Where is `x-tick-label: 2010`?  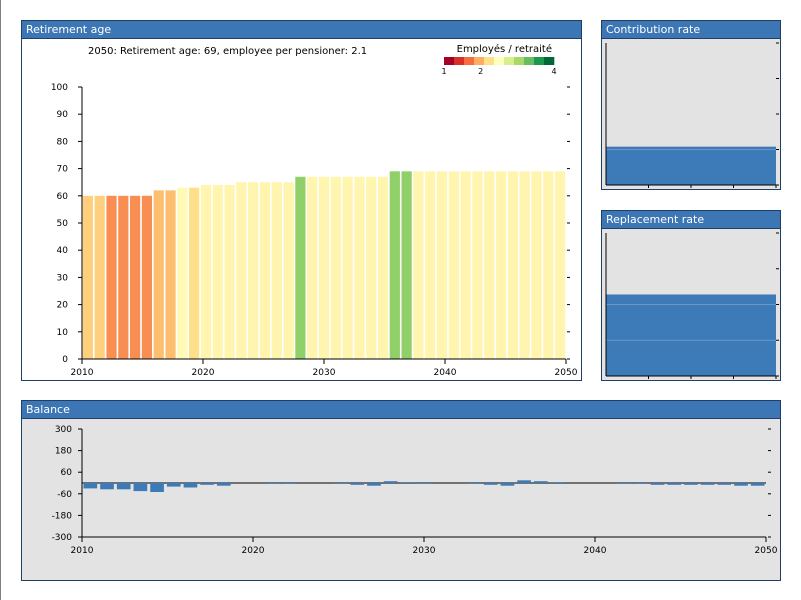
x-tick-label: 2010 is located at coordinates (82, 373).